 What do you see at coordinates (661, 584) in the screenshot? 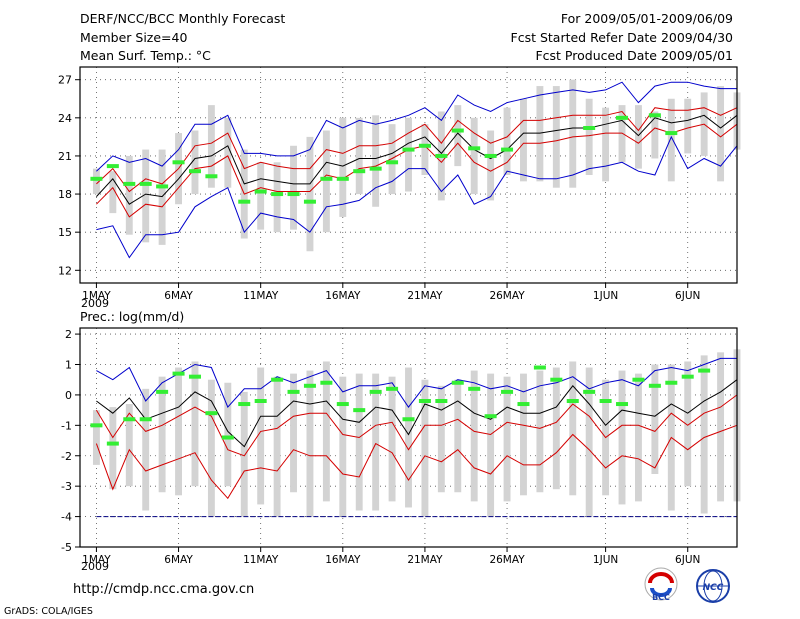
I see `bcc-logo: BCC` at bounding box center [661, 584].